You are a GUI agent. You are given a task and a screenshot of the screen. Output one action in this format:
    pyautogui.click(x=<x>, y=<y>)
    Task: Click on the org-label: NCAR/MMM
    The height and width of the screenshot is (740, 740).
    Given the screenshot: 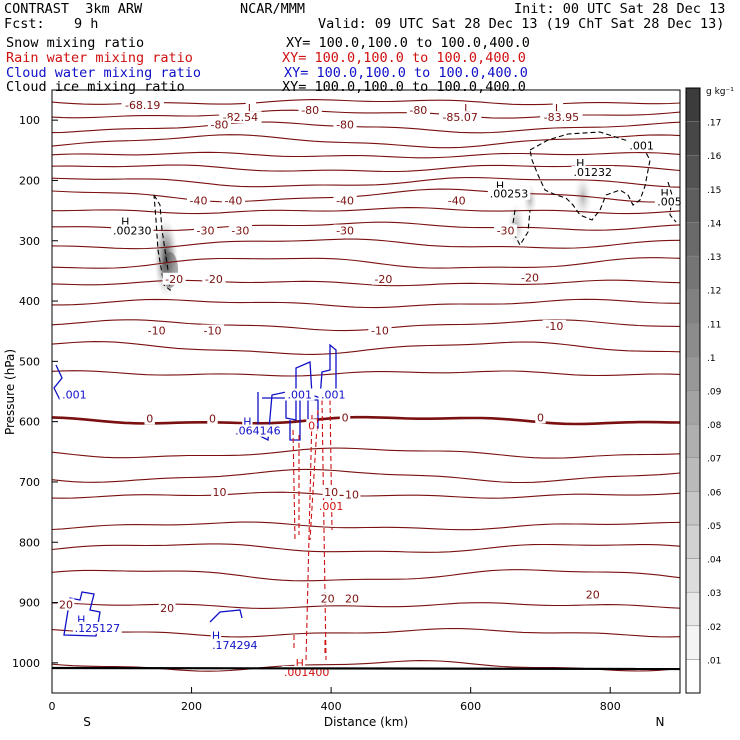 What is the action you would take?
    pyautogui.click(x=273, y=9)
    